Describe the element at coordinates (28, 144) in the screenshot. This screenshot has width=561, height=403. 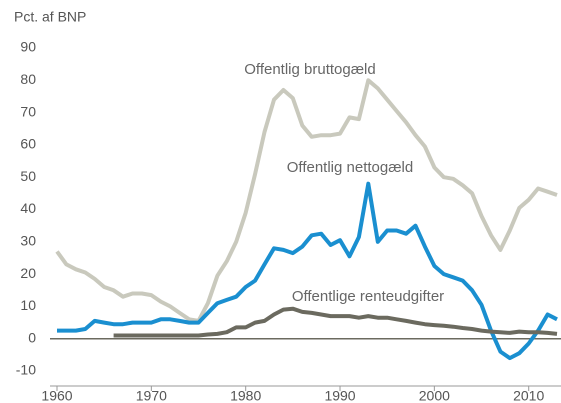
I see `y-tick-label: 60` at that location.